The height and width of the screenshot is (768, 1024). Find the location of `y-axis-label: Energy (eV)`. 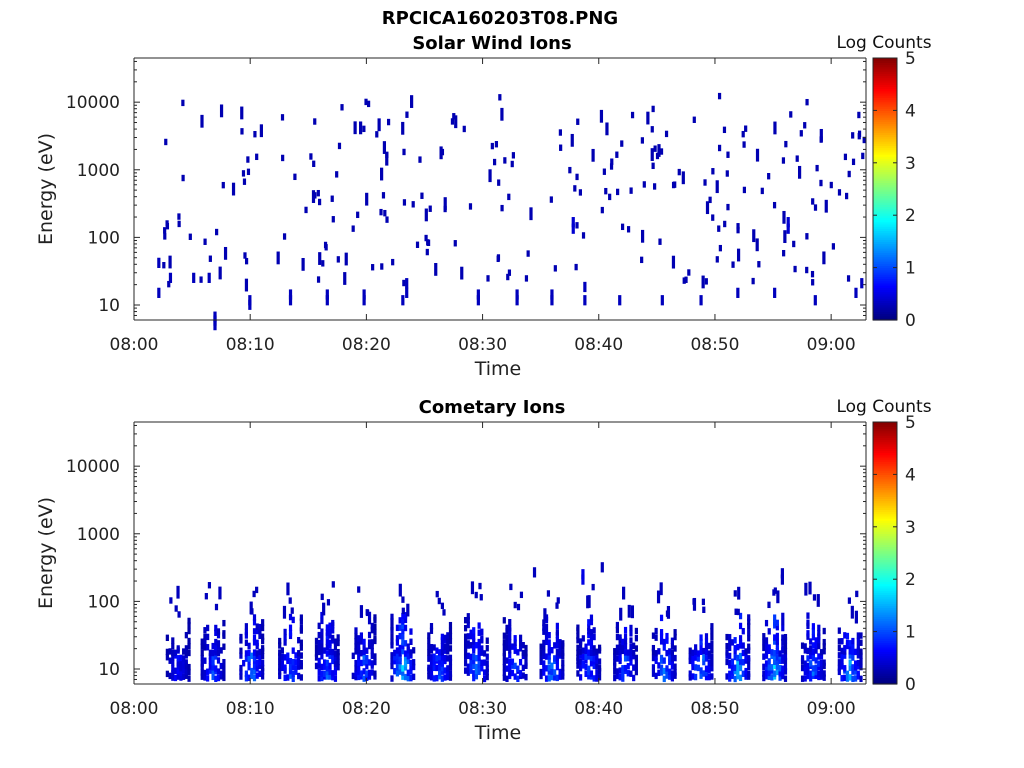

y-axis-label: Energy (eV) is located at coordinates (46, 553).